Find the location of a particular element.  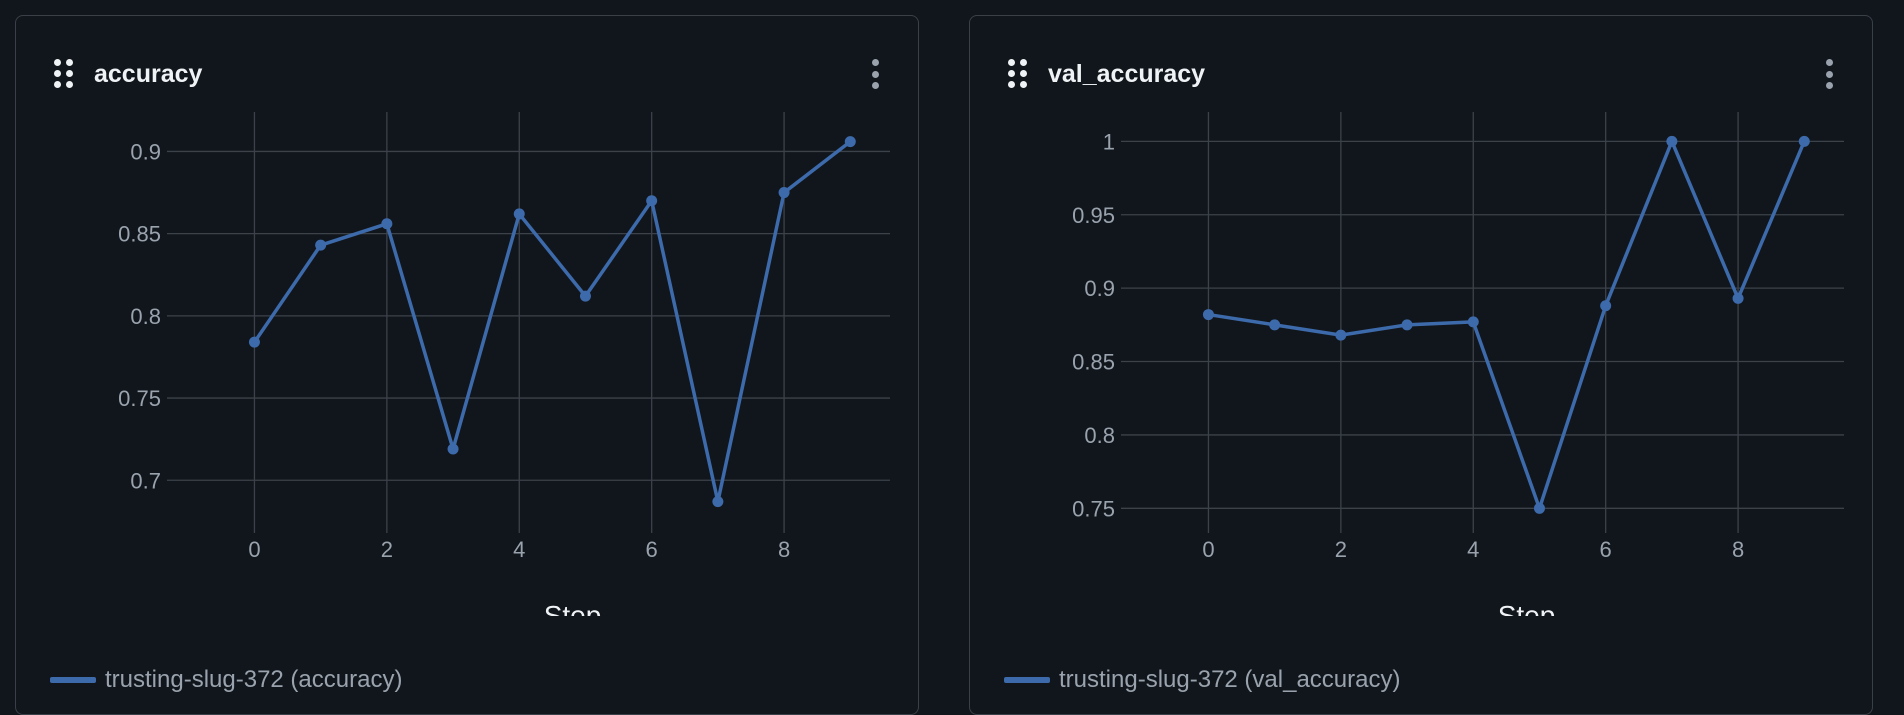

y-tick-label: 1 is located at coordinates (1109, 141).